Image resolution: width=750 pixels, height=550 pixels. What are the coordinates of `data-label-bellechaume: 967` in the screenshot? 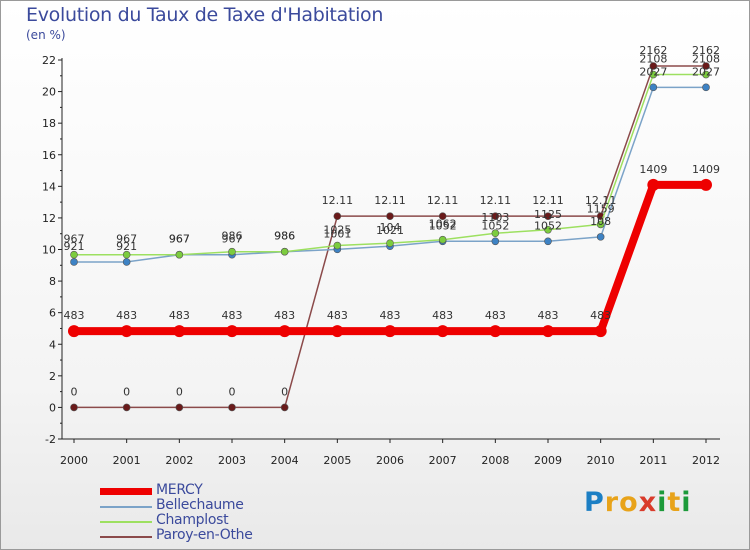 It's located at (179, 239).